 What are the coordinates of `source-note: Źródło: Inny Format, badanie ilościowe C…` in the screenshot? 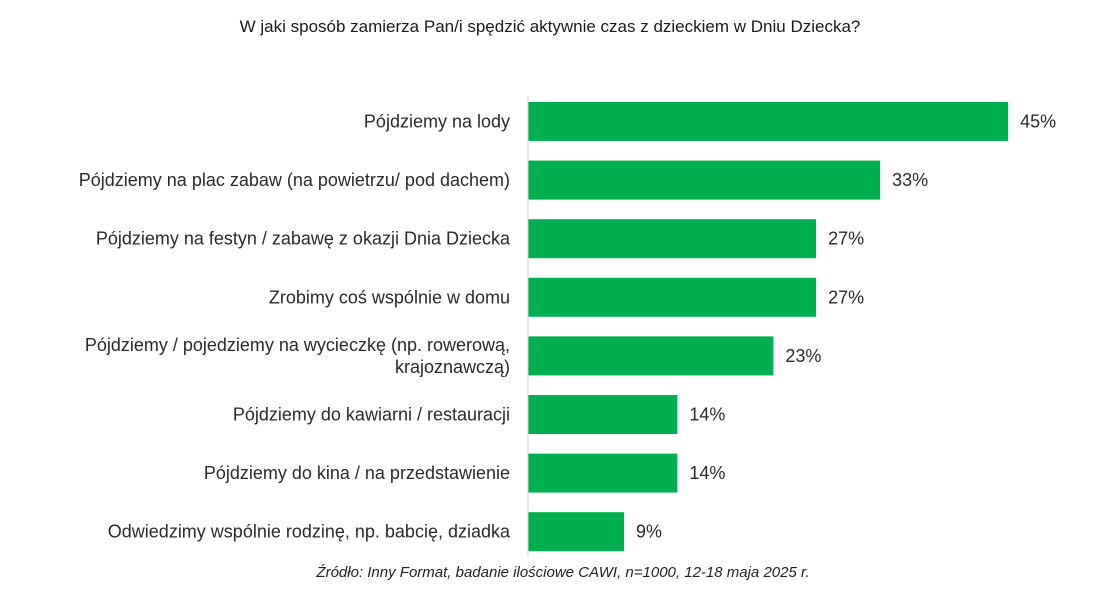 It's located at (563, 572).